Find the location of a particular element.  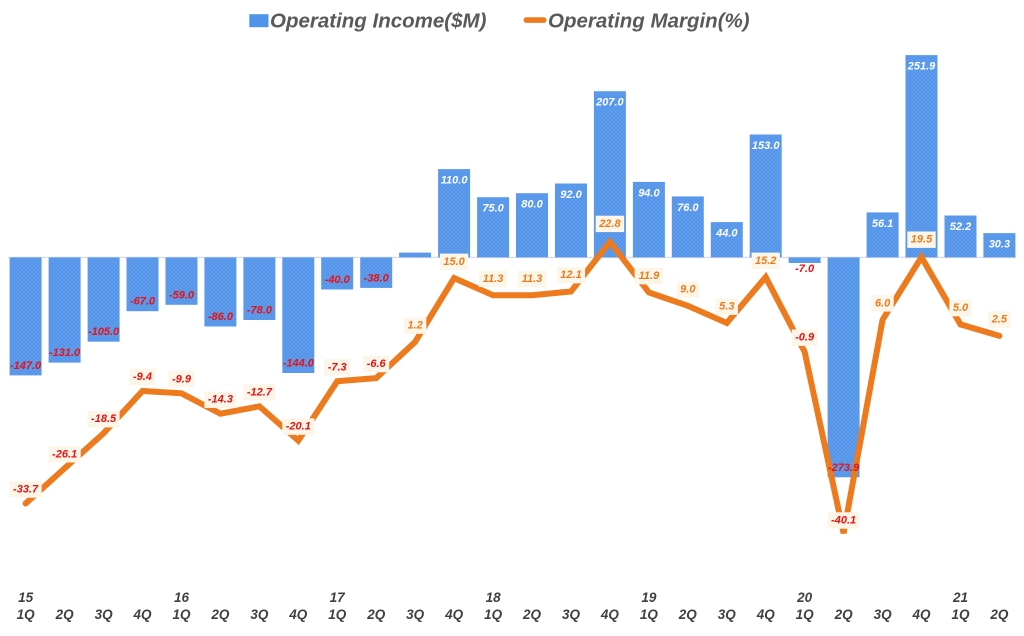

svg-text: 18 is located at coordinates (494, 597).